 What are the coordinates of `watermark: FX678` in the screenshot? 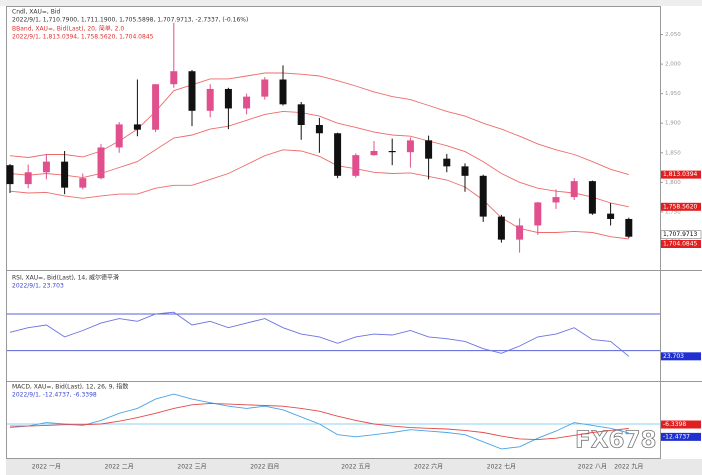 It's located at (615, 441).